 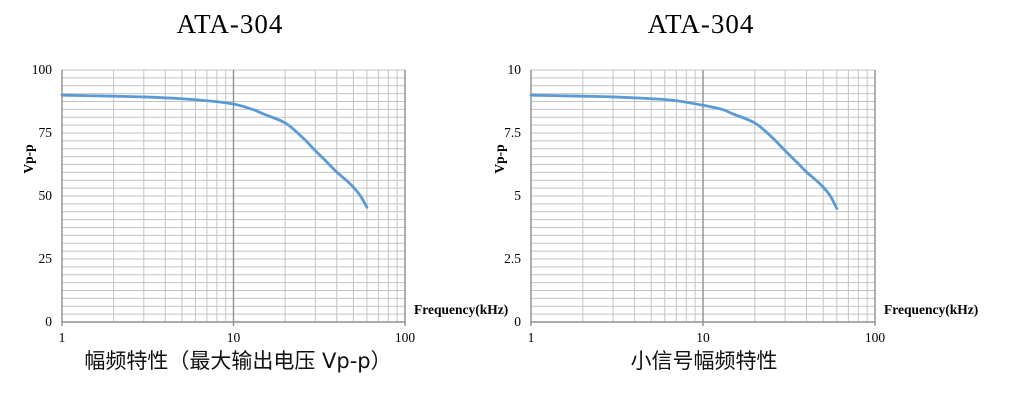 What do you see at coordinates (517, 195) in the screenshot?
I see `y-tick-label: 5` at bounding box center [517, 195].